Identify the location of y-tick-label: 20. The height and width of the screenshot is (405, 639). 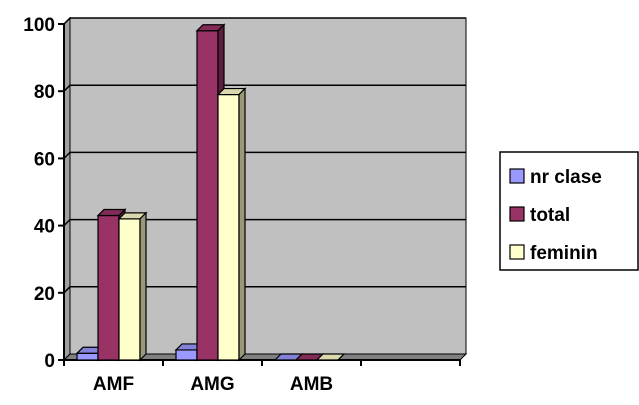
(44, 294).